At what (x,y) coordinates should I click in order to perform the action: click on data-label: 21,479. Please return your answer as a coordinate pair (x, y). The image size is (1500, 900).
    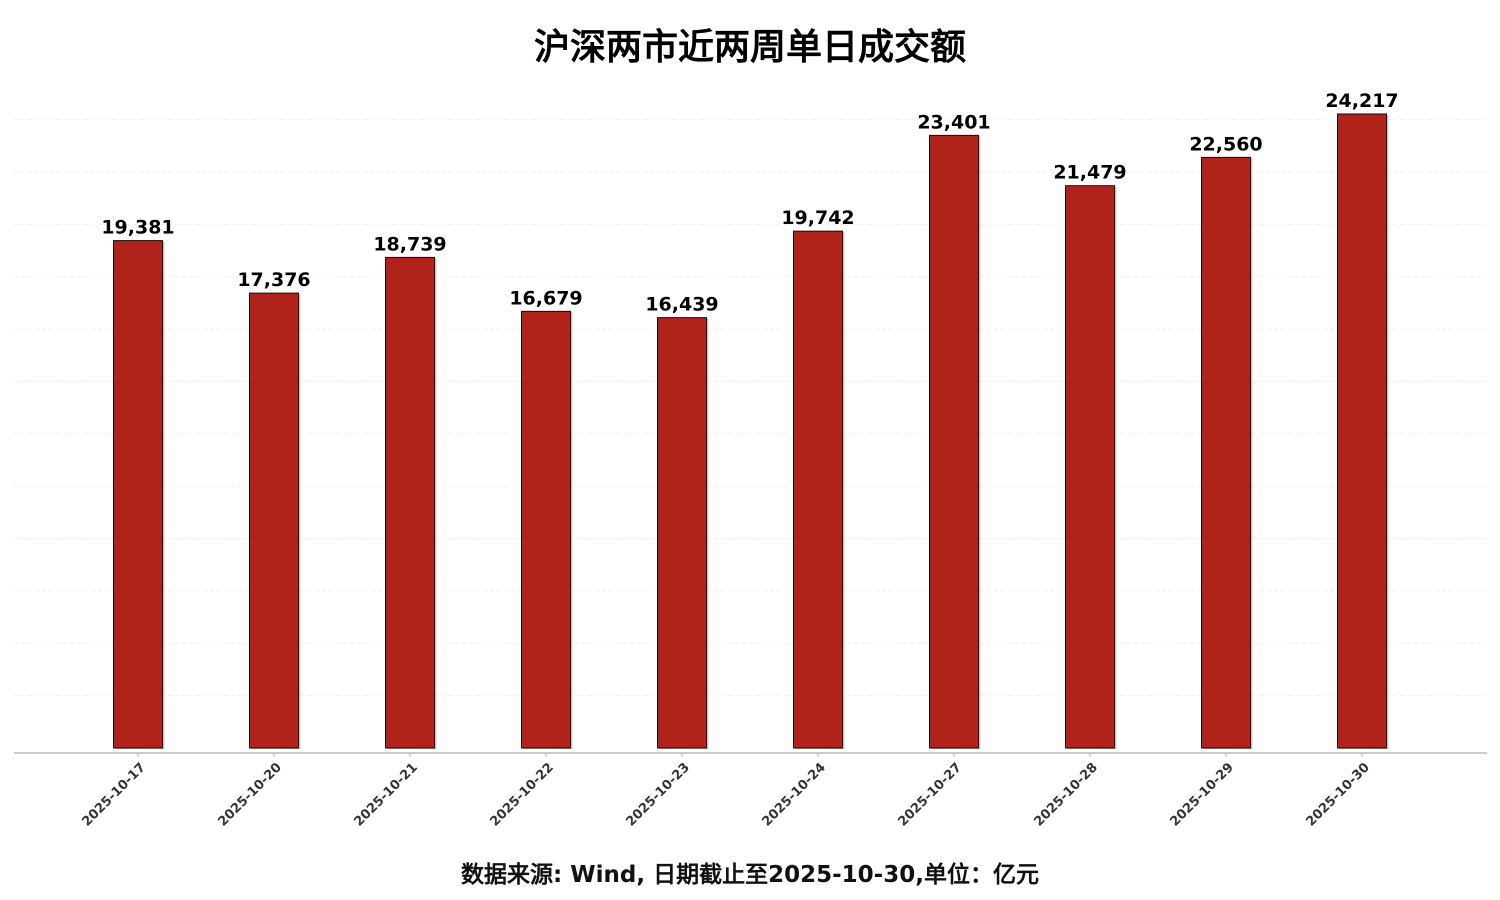
    Looking at the image, I should click on (1089, 173).